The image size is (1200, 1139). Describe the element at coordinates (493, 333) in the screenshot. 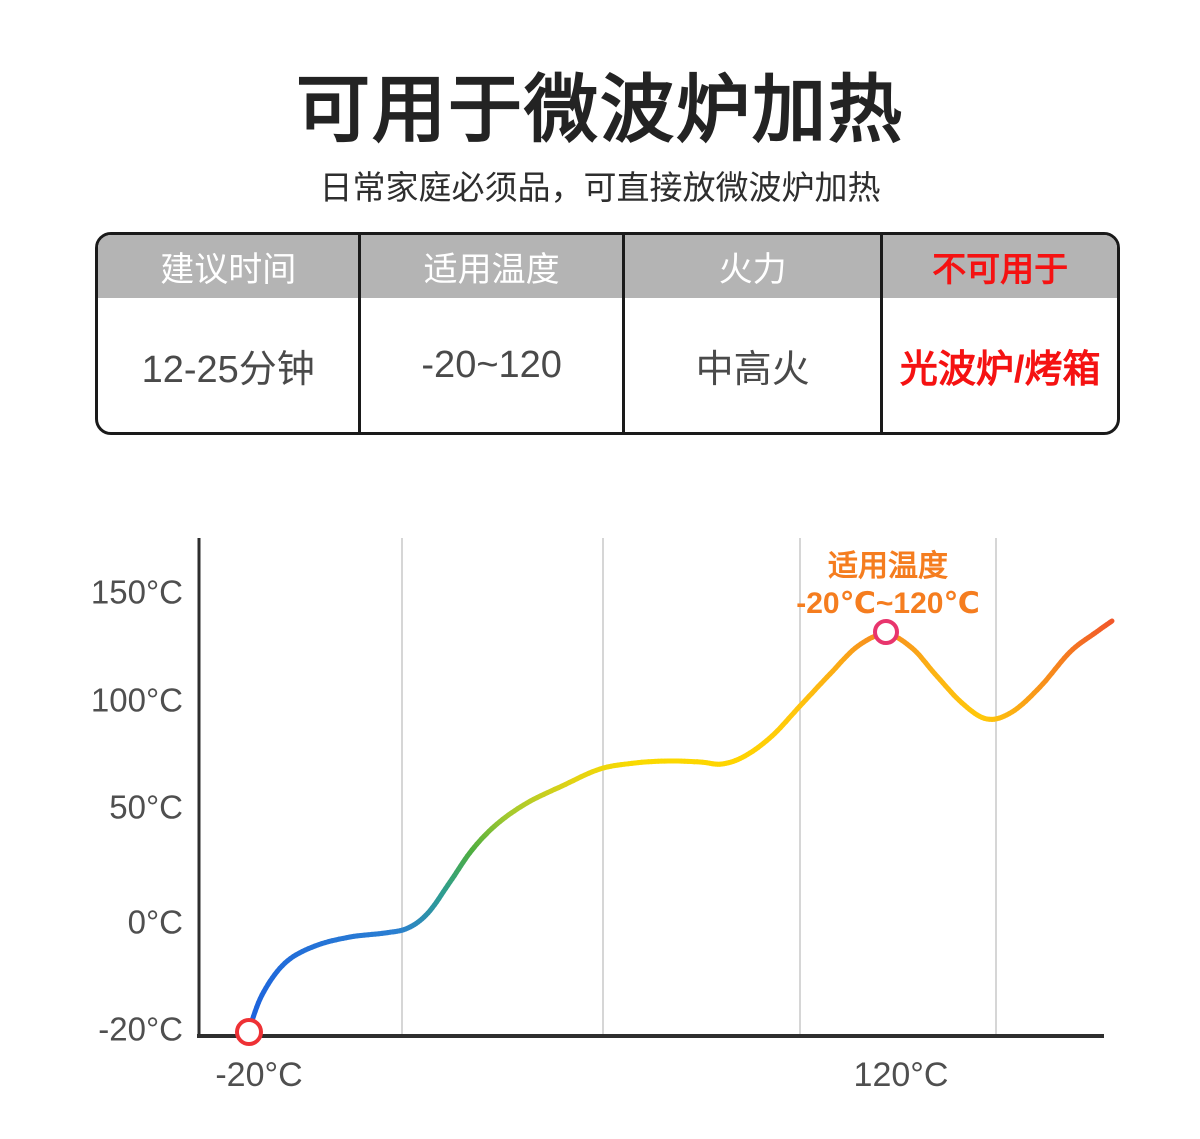

I see `spec-col-temperature-range: 适用温度 -20~120` at that location.